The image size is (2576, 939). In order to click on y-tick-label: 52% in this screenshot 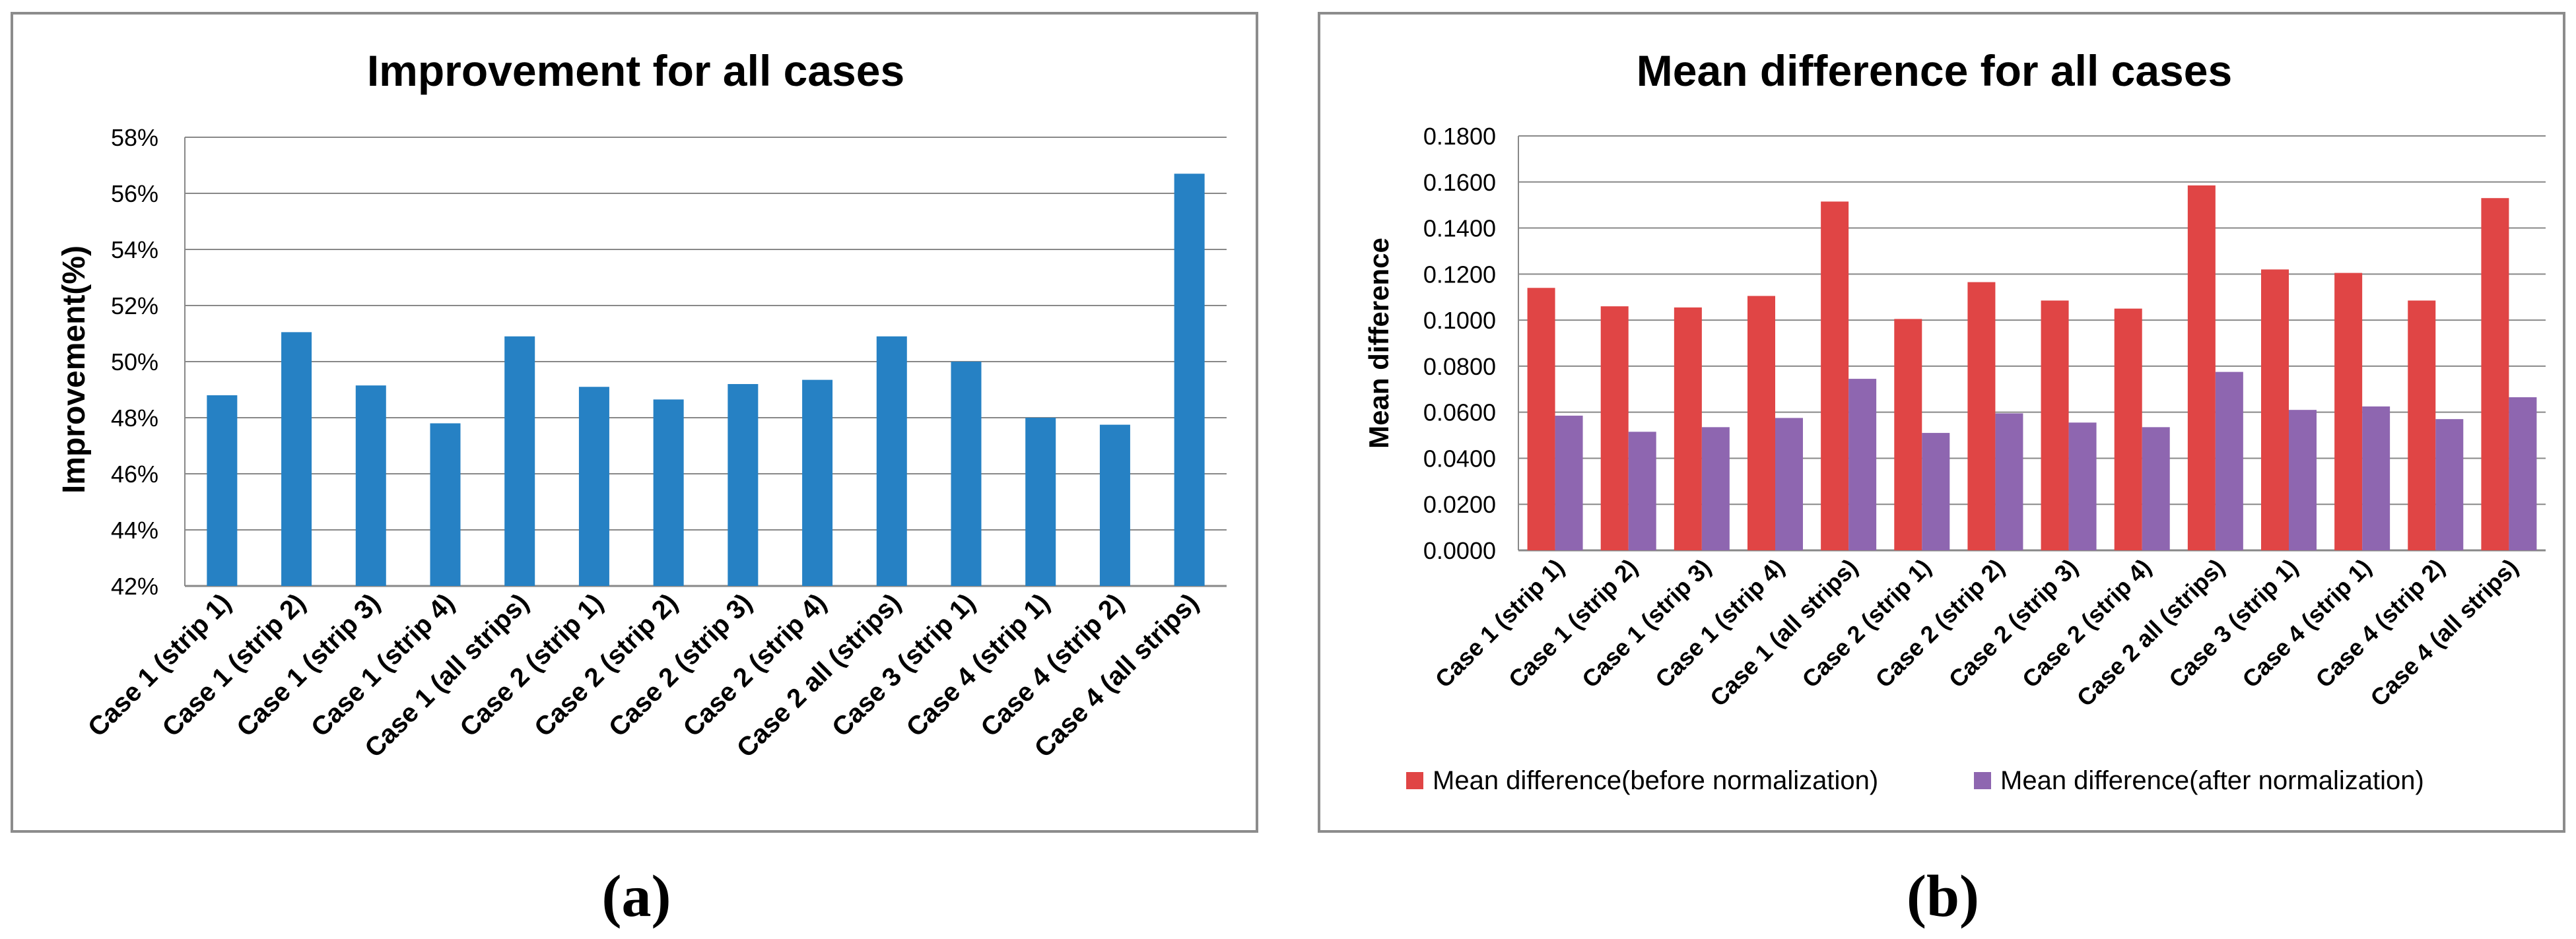, I will do `click(135, 305)`.